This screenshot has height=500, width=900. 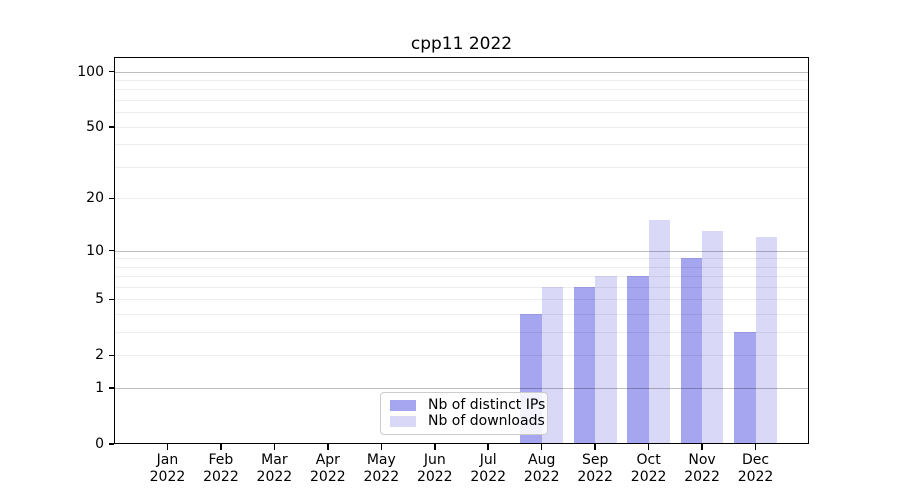 I want to click on y-tick-label: 20, so click(x=95, y=198).